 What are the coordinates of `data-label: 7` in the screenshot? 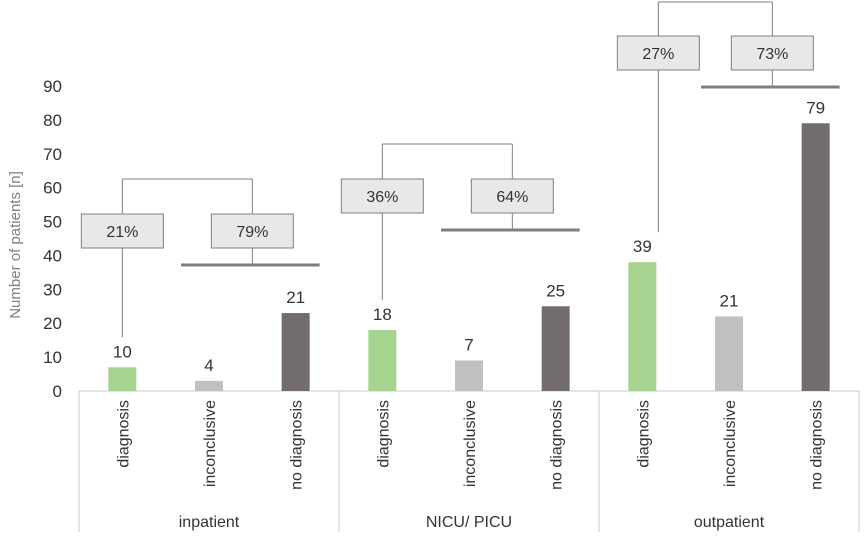 It's located at (468, 345).